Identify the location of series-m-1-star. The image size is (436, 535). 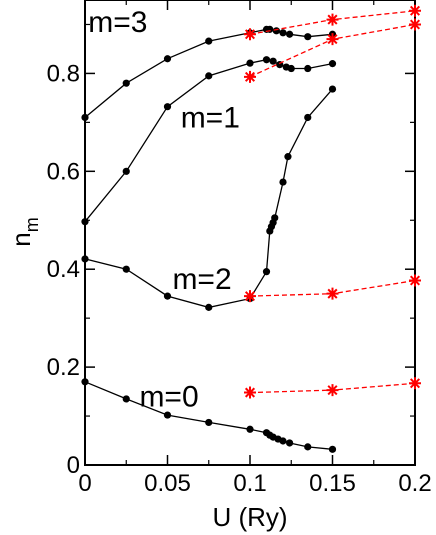
(332, 50).